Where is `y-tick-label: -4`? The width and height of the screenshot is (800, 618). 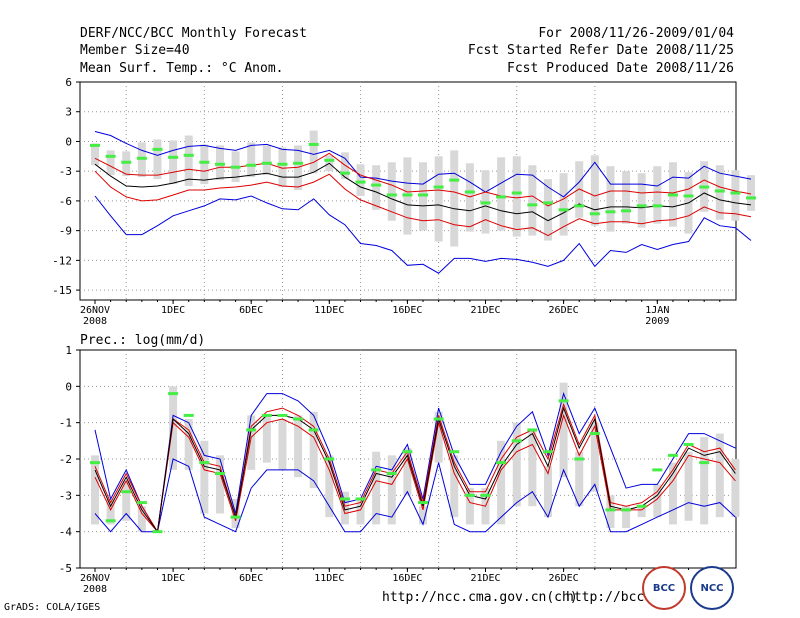
y-tick-label: -4 is located at coordinates (66, 532).